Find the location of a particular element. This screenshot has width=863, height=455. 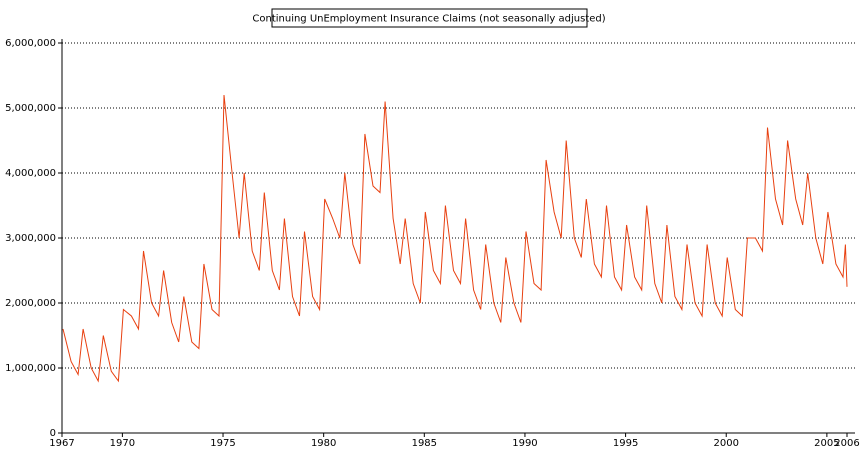

x-tick-label: 2000 is located at coordinates (726, 443).